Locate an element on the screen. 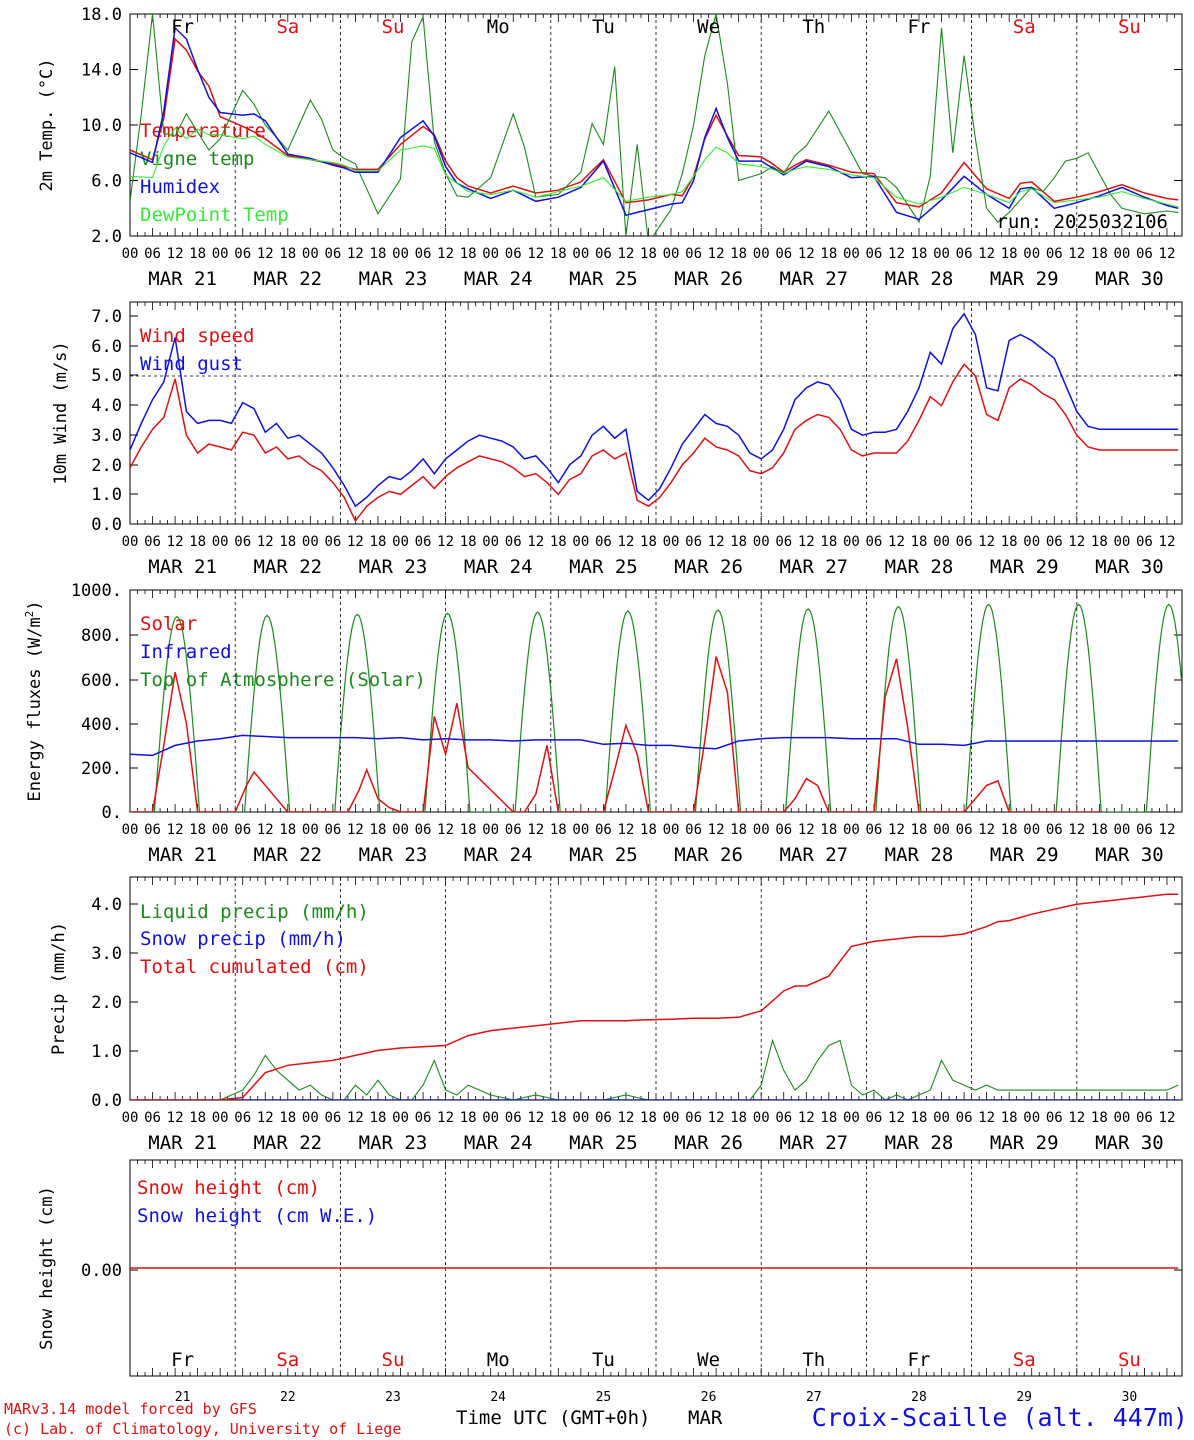 The height and width of the screenshot is (1440, 1194). day-number: 28 is located at coordinates (919, 1397).